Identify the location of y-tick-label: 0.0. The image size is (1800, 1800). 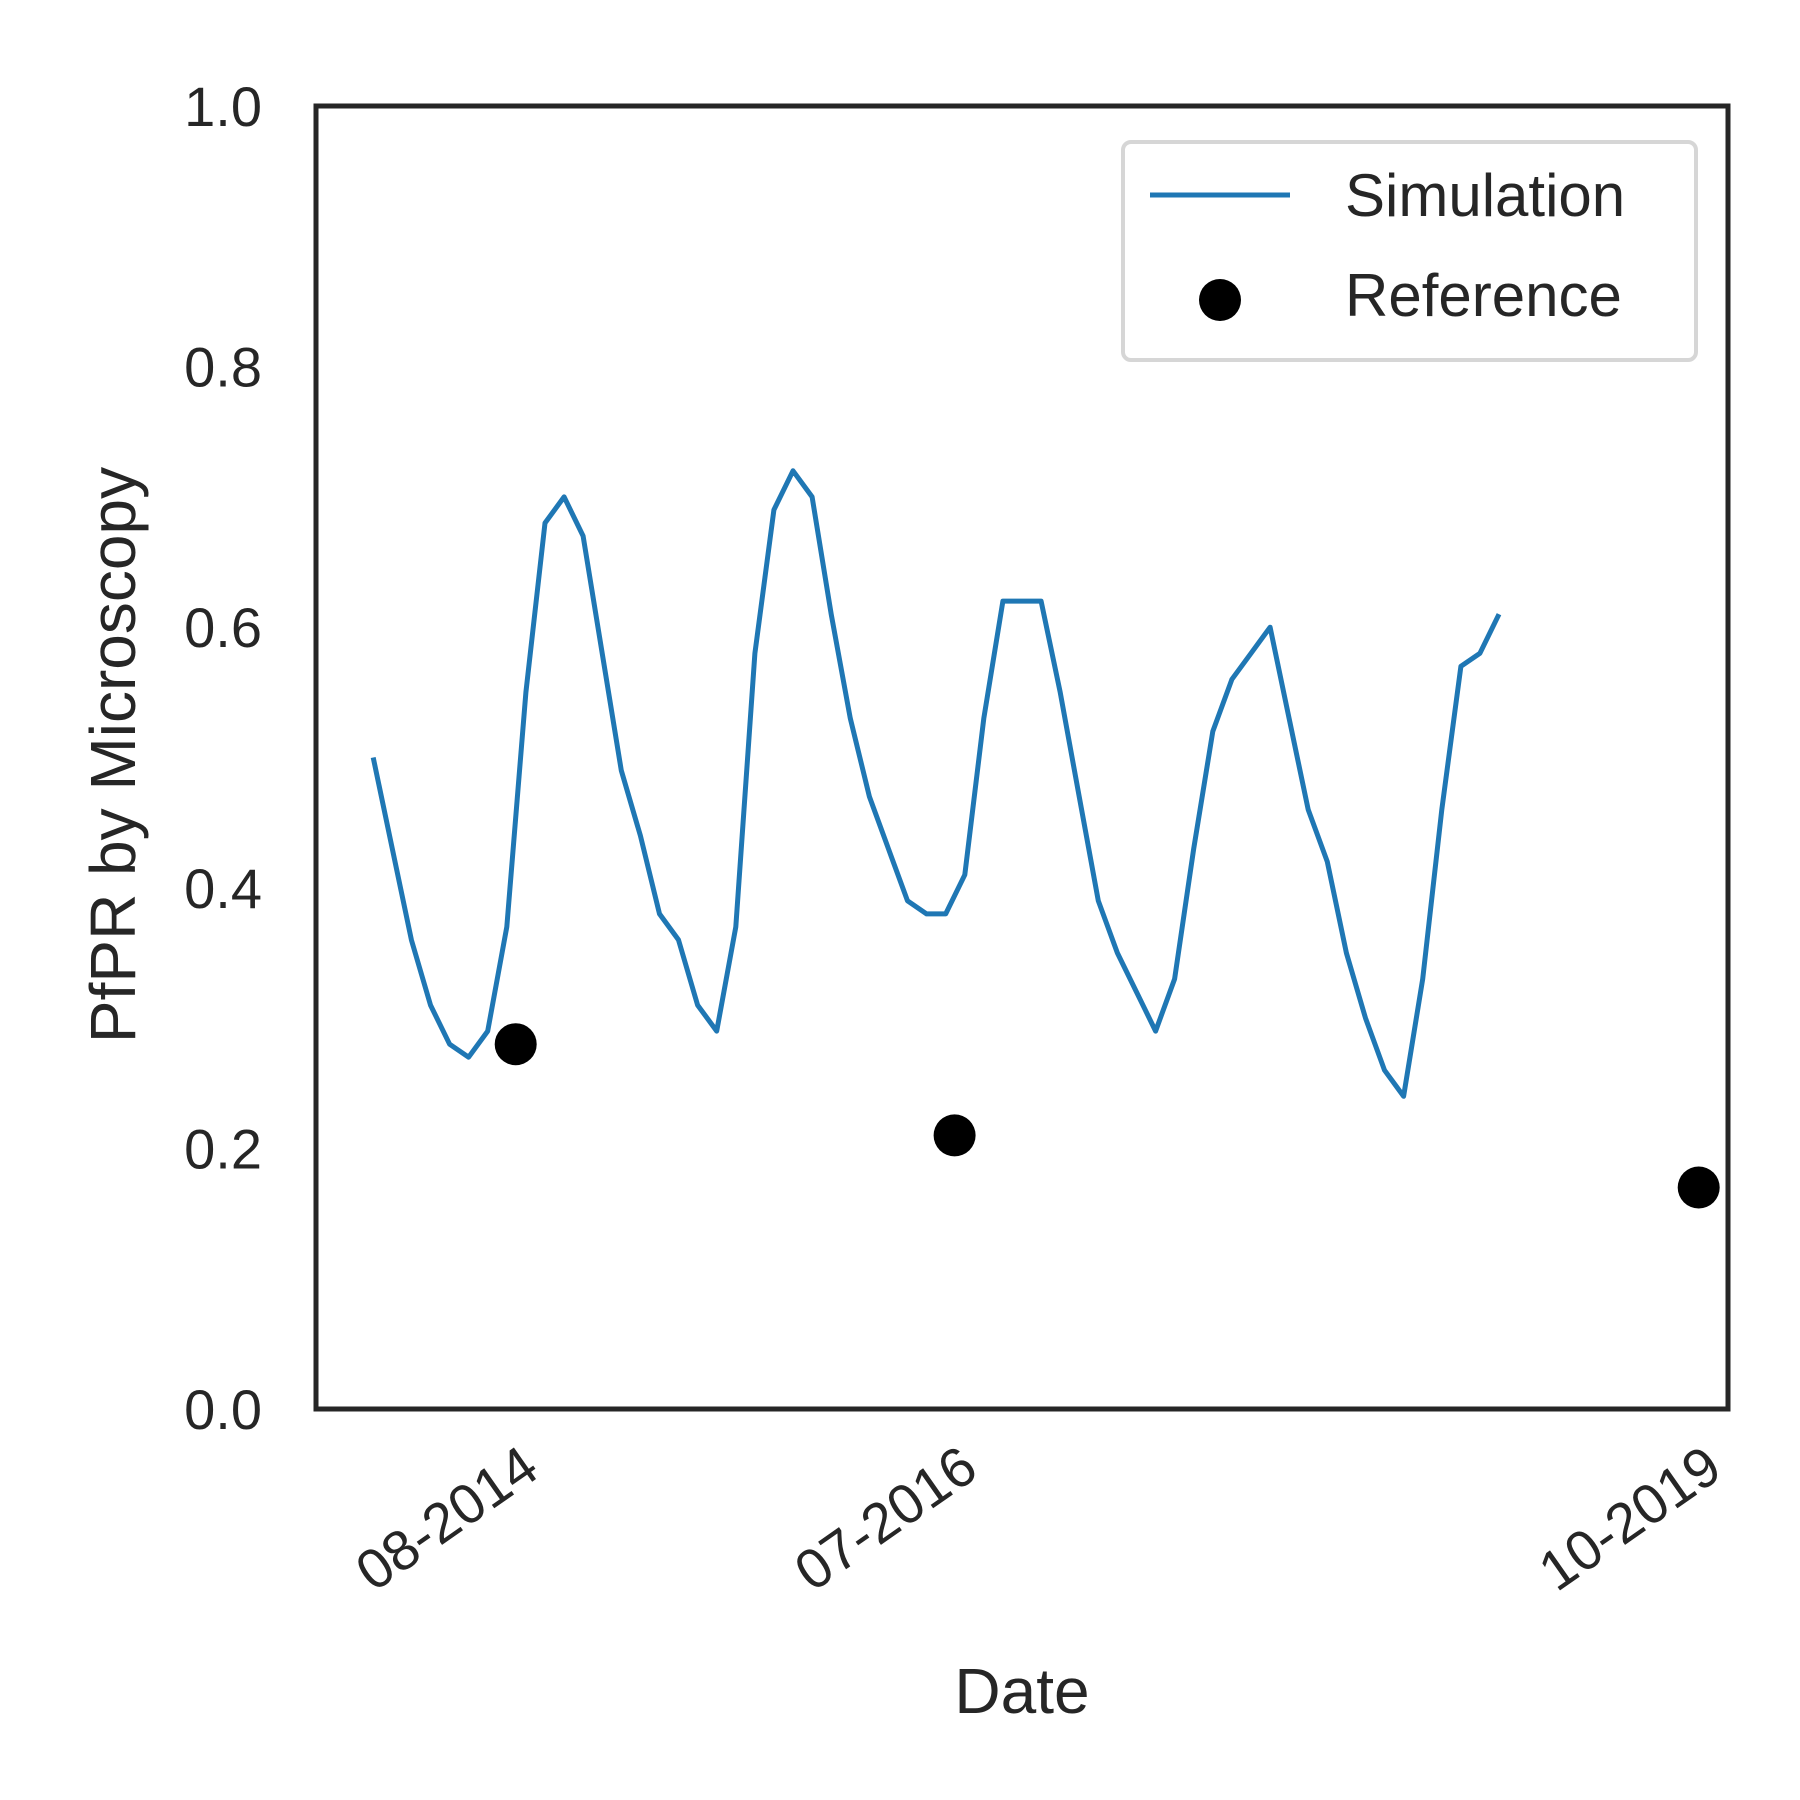
(223, 1409).